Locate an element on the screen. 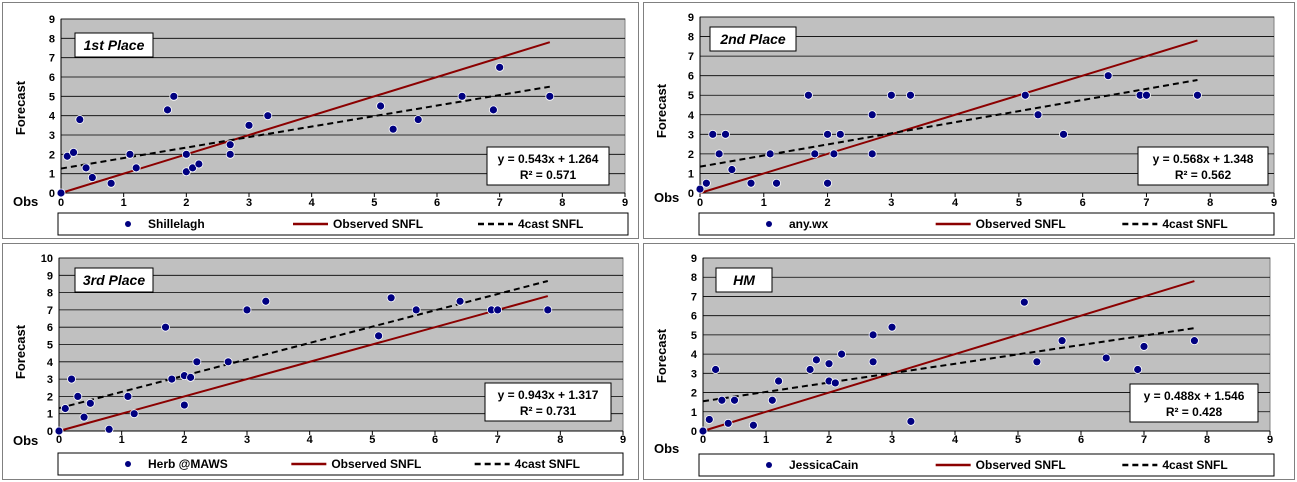  legend-label-points: Shillelagh is located at coordinates (176, 224).